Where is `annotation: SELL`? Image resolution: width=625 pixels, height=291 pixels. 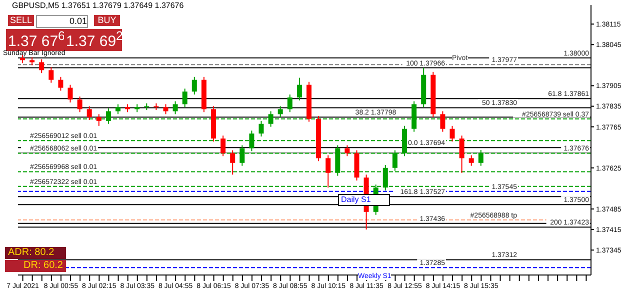
annotation: SELL is located at coordinates (21, 20).